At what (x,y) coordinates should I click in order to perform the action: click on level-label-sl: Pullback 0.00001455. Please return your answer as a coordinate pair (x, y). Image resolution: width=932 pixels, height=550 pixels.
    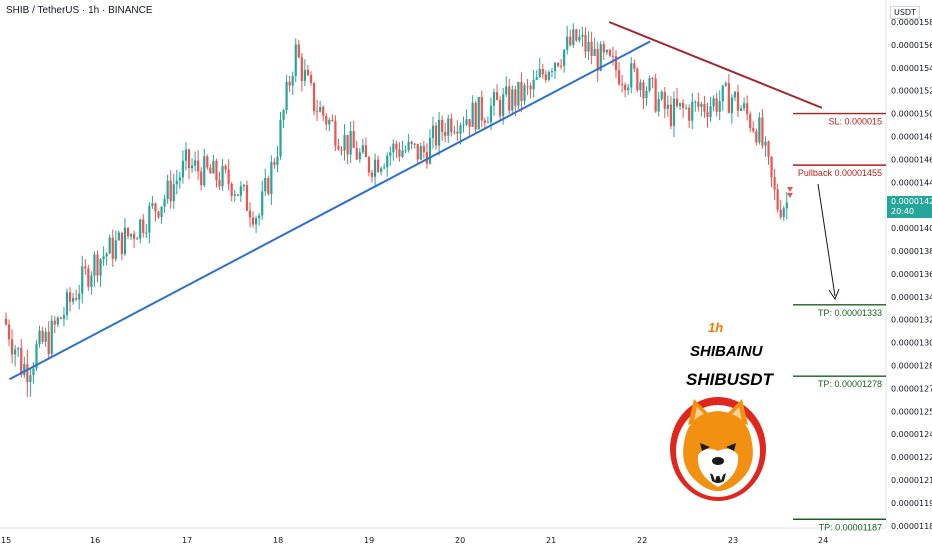
    Looking at the image, I should click on (840, 173).